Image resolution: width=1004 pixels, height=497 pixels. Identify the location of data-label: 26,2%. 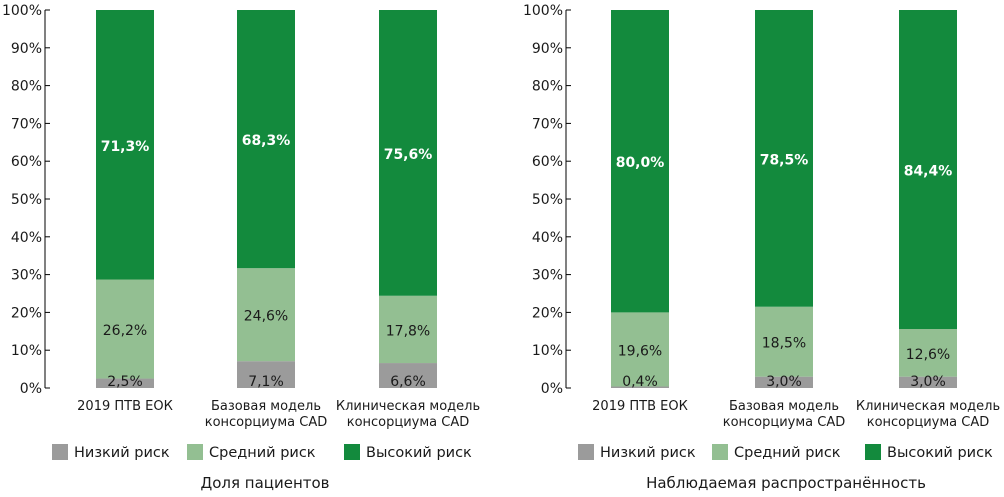
(125, 331).